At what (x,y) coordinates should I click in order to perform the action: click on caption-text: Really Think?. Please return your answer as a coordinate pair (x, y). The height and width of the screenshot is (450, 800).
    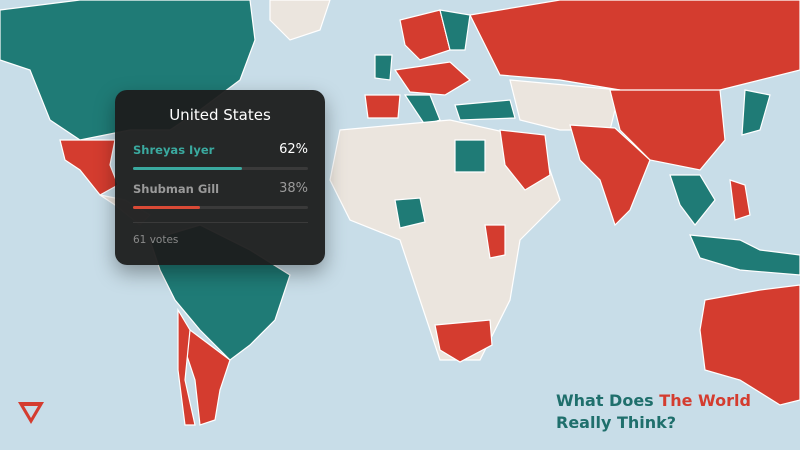
    Looking at the image, I should click on (616, 422).